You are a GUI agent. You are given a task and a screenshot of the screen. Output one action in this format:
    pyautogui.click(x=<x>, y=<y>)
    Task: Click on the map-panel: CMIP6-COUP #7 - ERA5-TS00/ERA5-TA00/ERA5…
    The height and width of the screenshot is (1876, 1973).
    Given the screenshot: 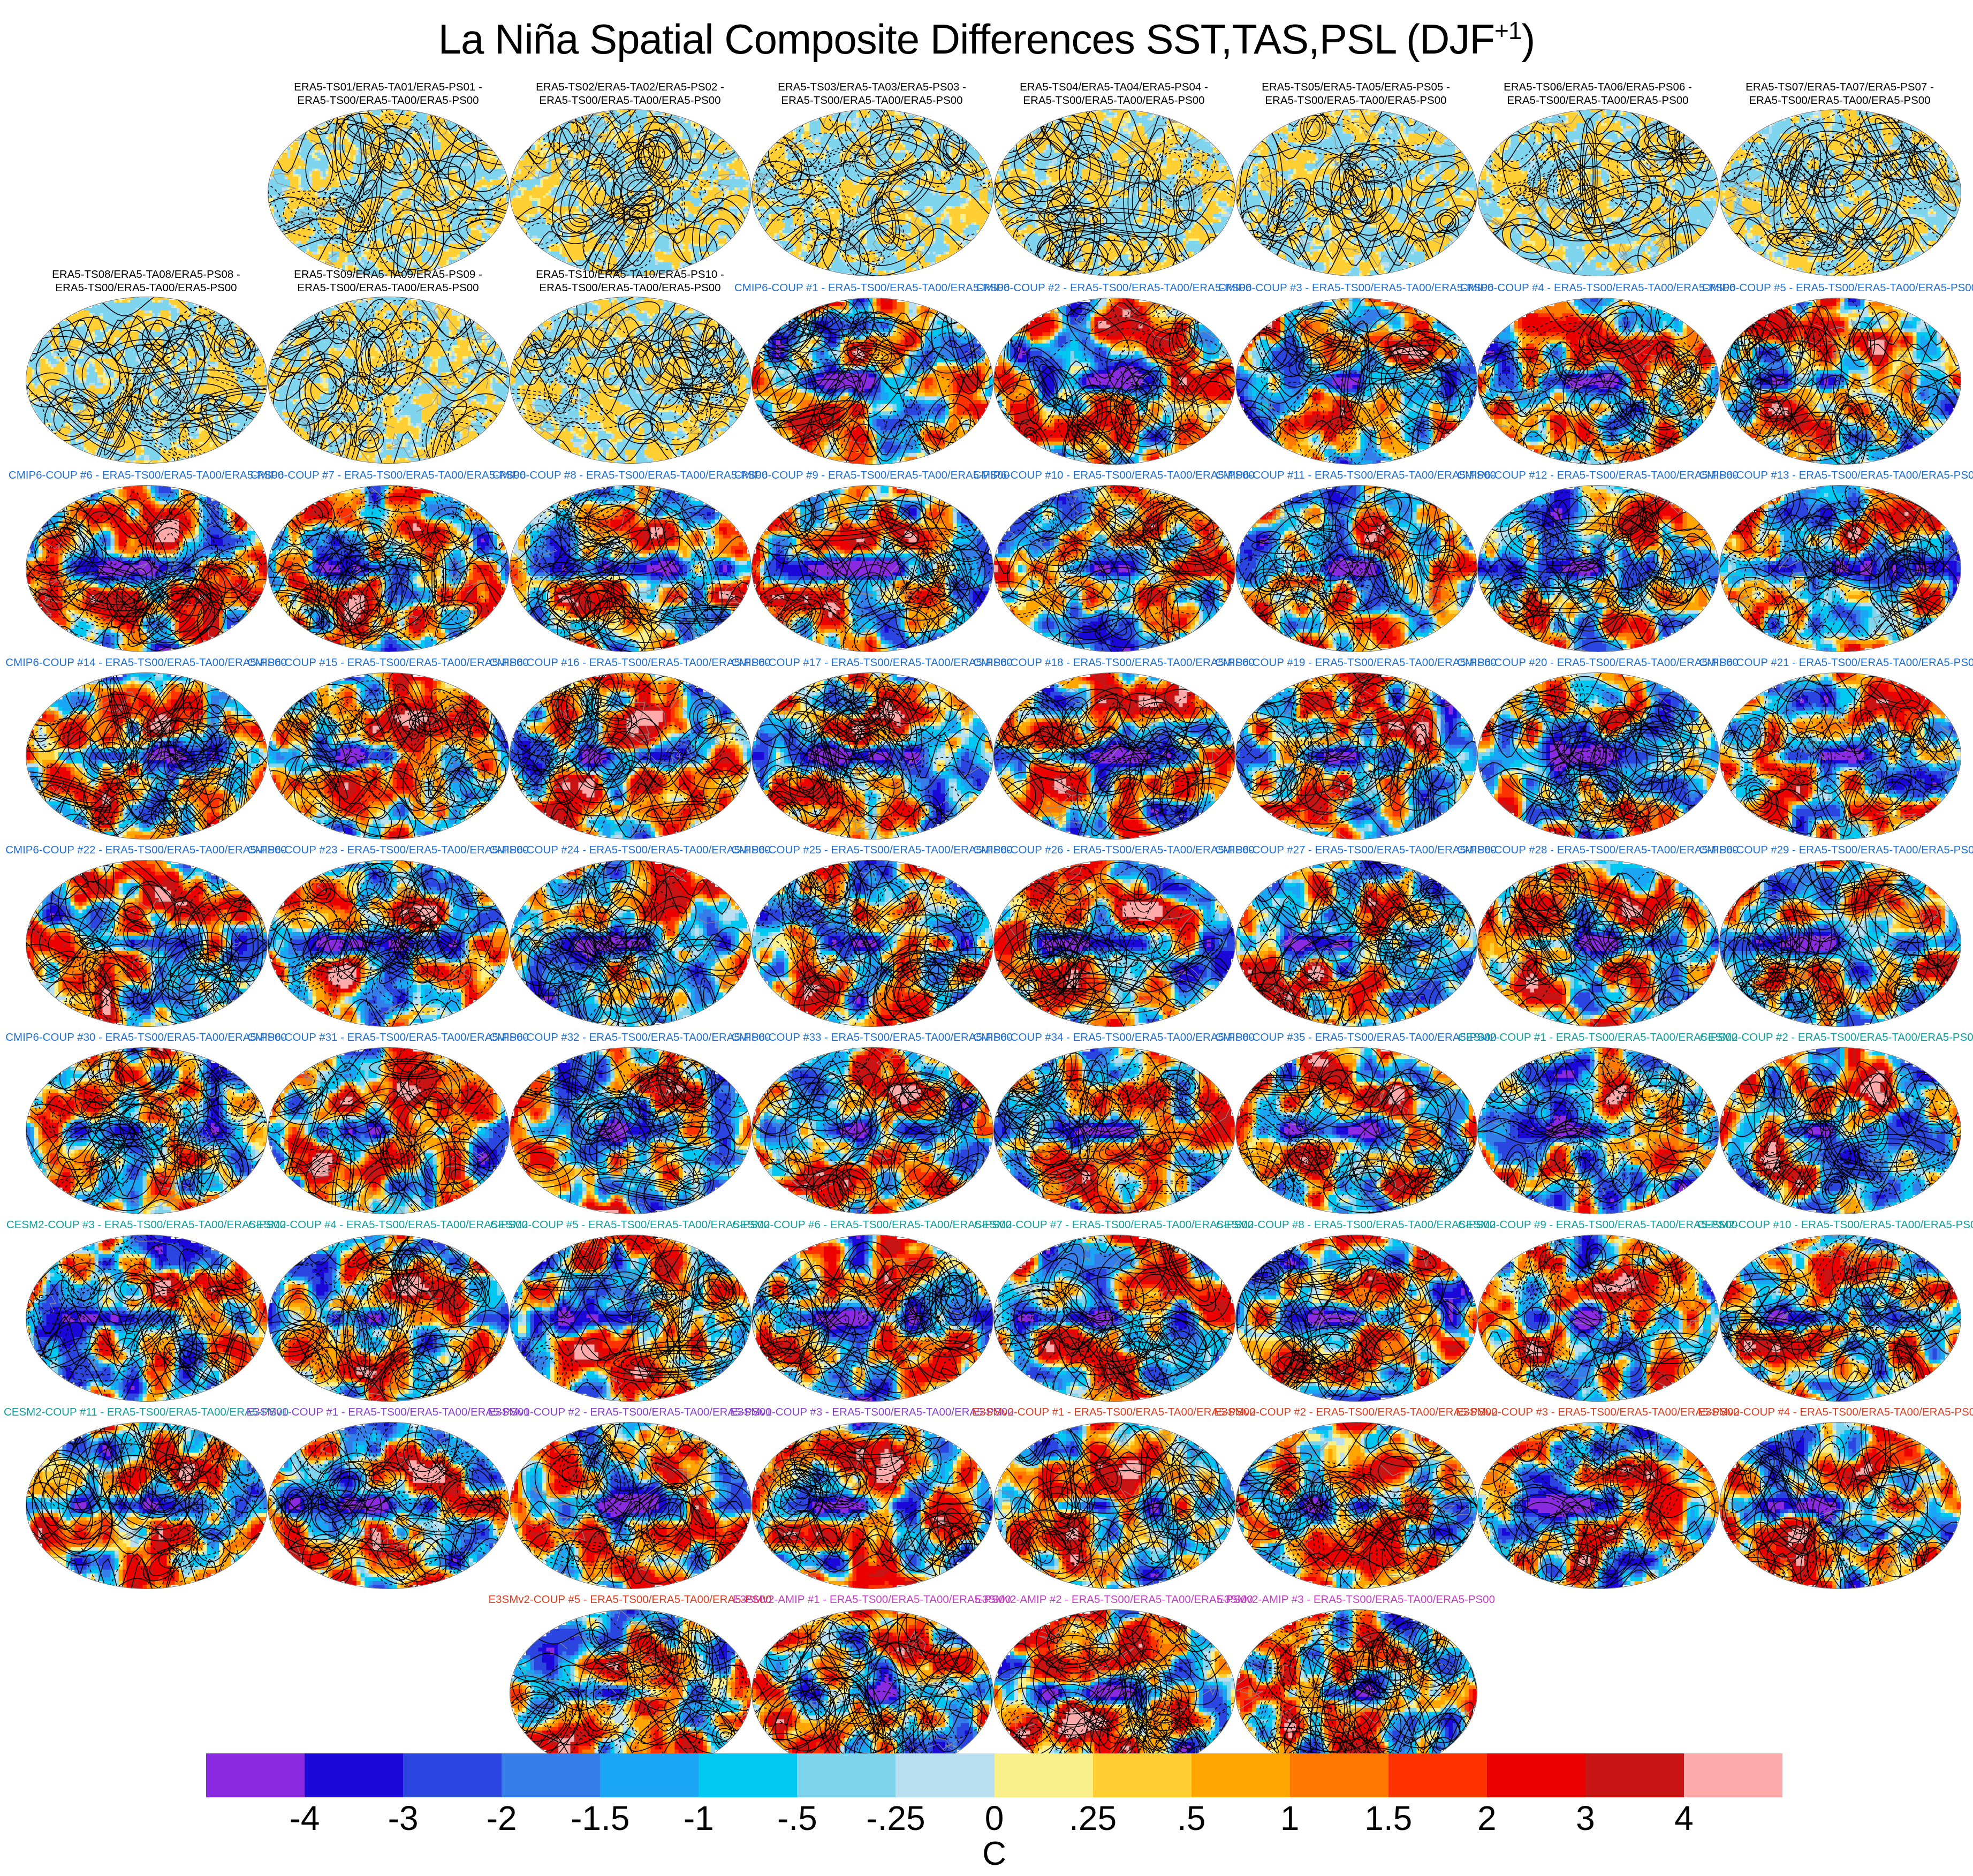 What is the action you would take?
    pyautogui.click(x=388, y=554)
    